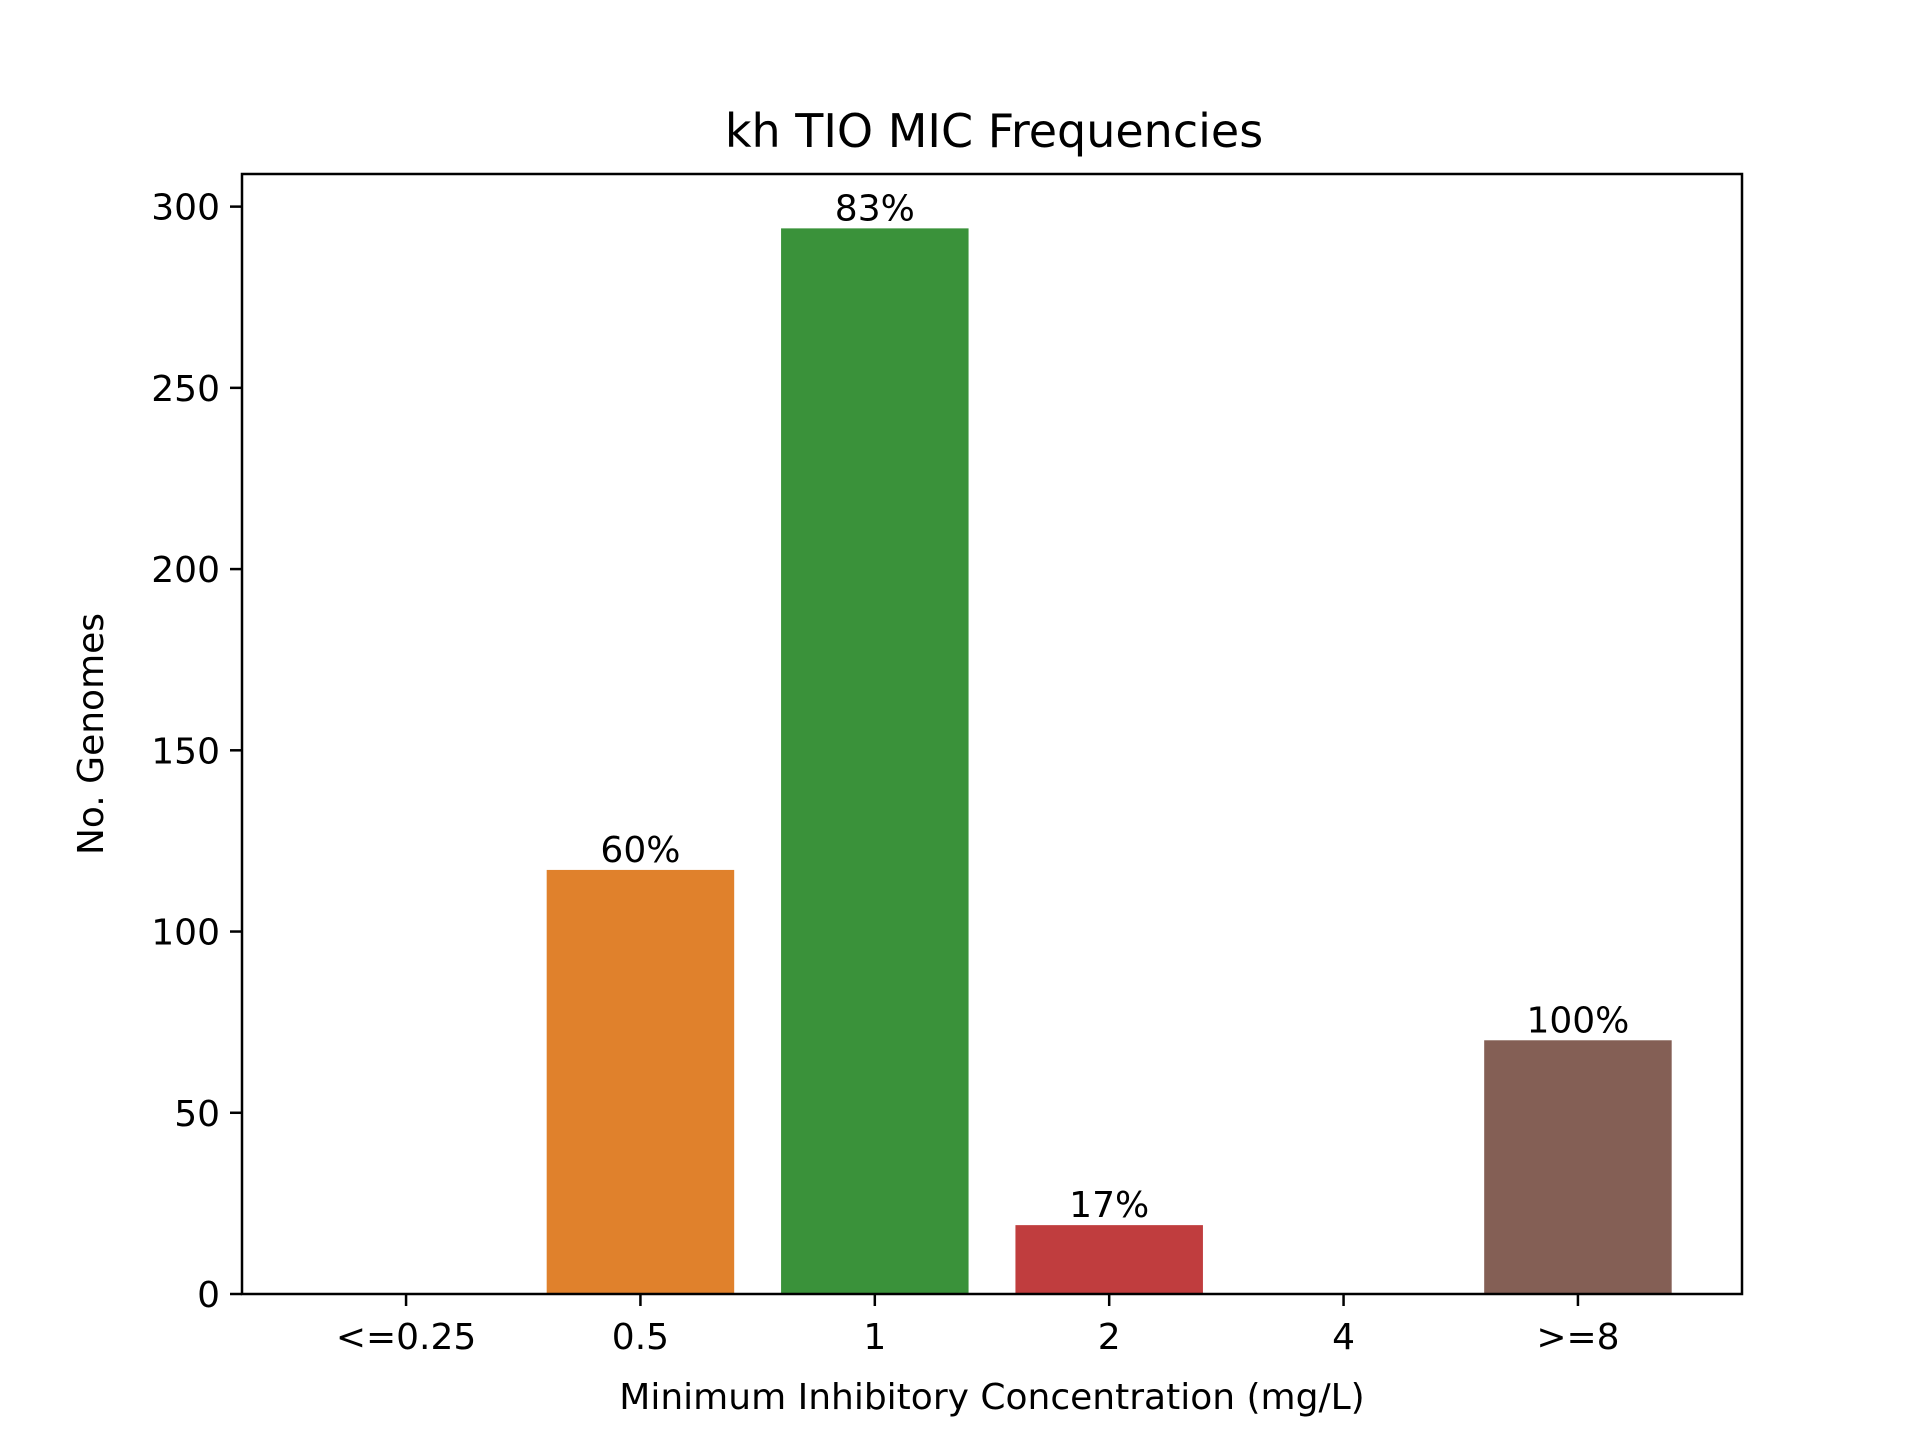 The height and width of the screenshot is (1440, 1920). I want to click on y-tick-label-300: 300, so click(185, 208).